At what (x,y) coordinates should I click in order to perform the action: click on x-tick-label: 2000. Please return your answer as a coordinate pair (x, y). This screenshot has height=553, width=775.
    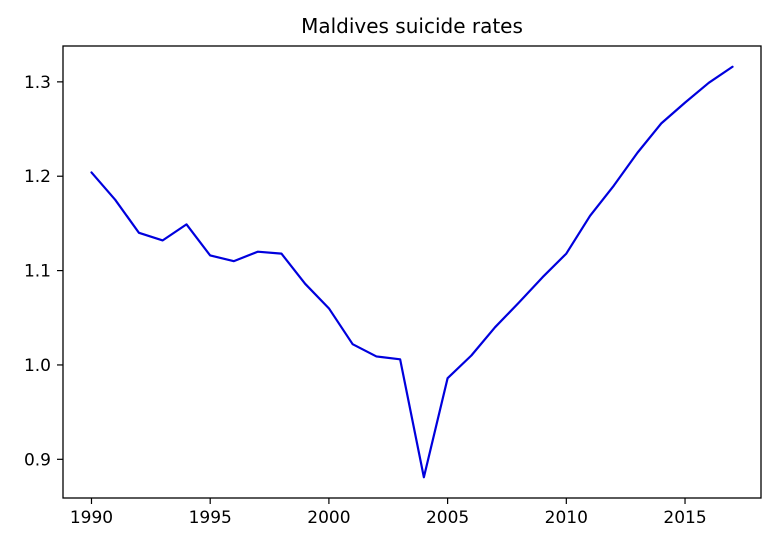
    Looking at the image, I should click on (328, 518).